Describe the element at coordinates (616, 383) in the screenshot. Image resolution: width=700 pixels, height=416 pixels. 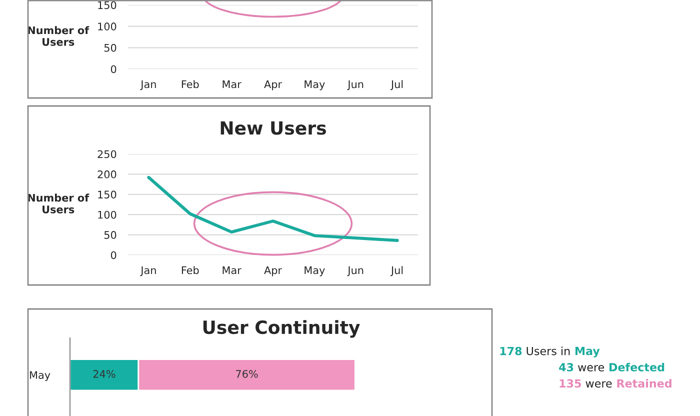
I see `text: 135 were Retained` at that location.